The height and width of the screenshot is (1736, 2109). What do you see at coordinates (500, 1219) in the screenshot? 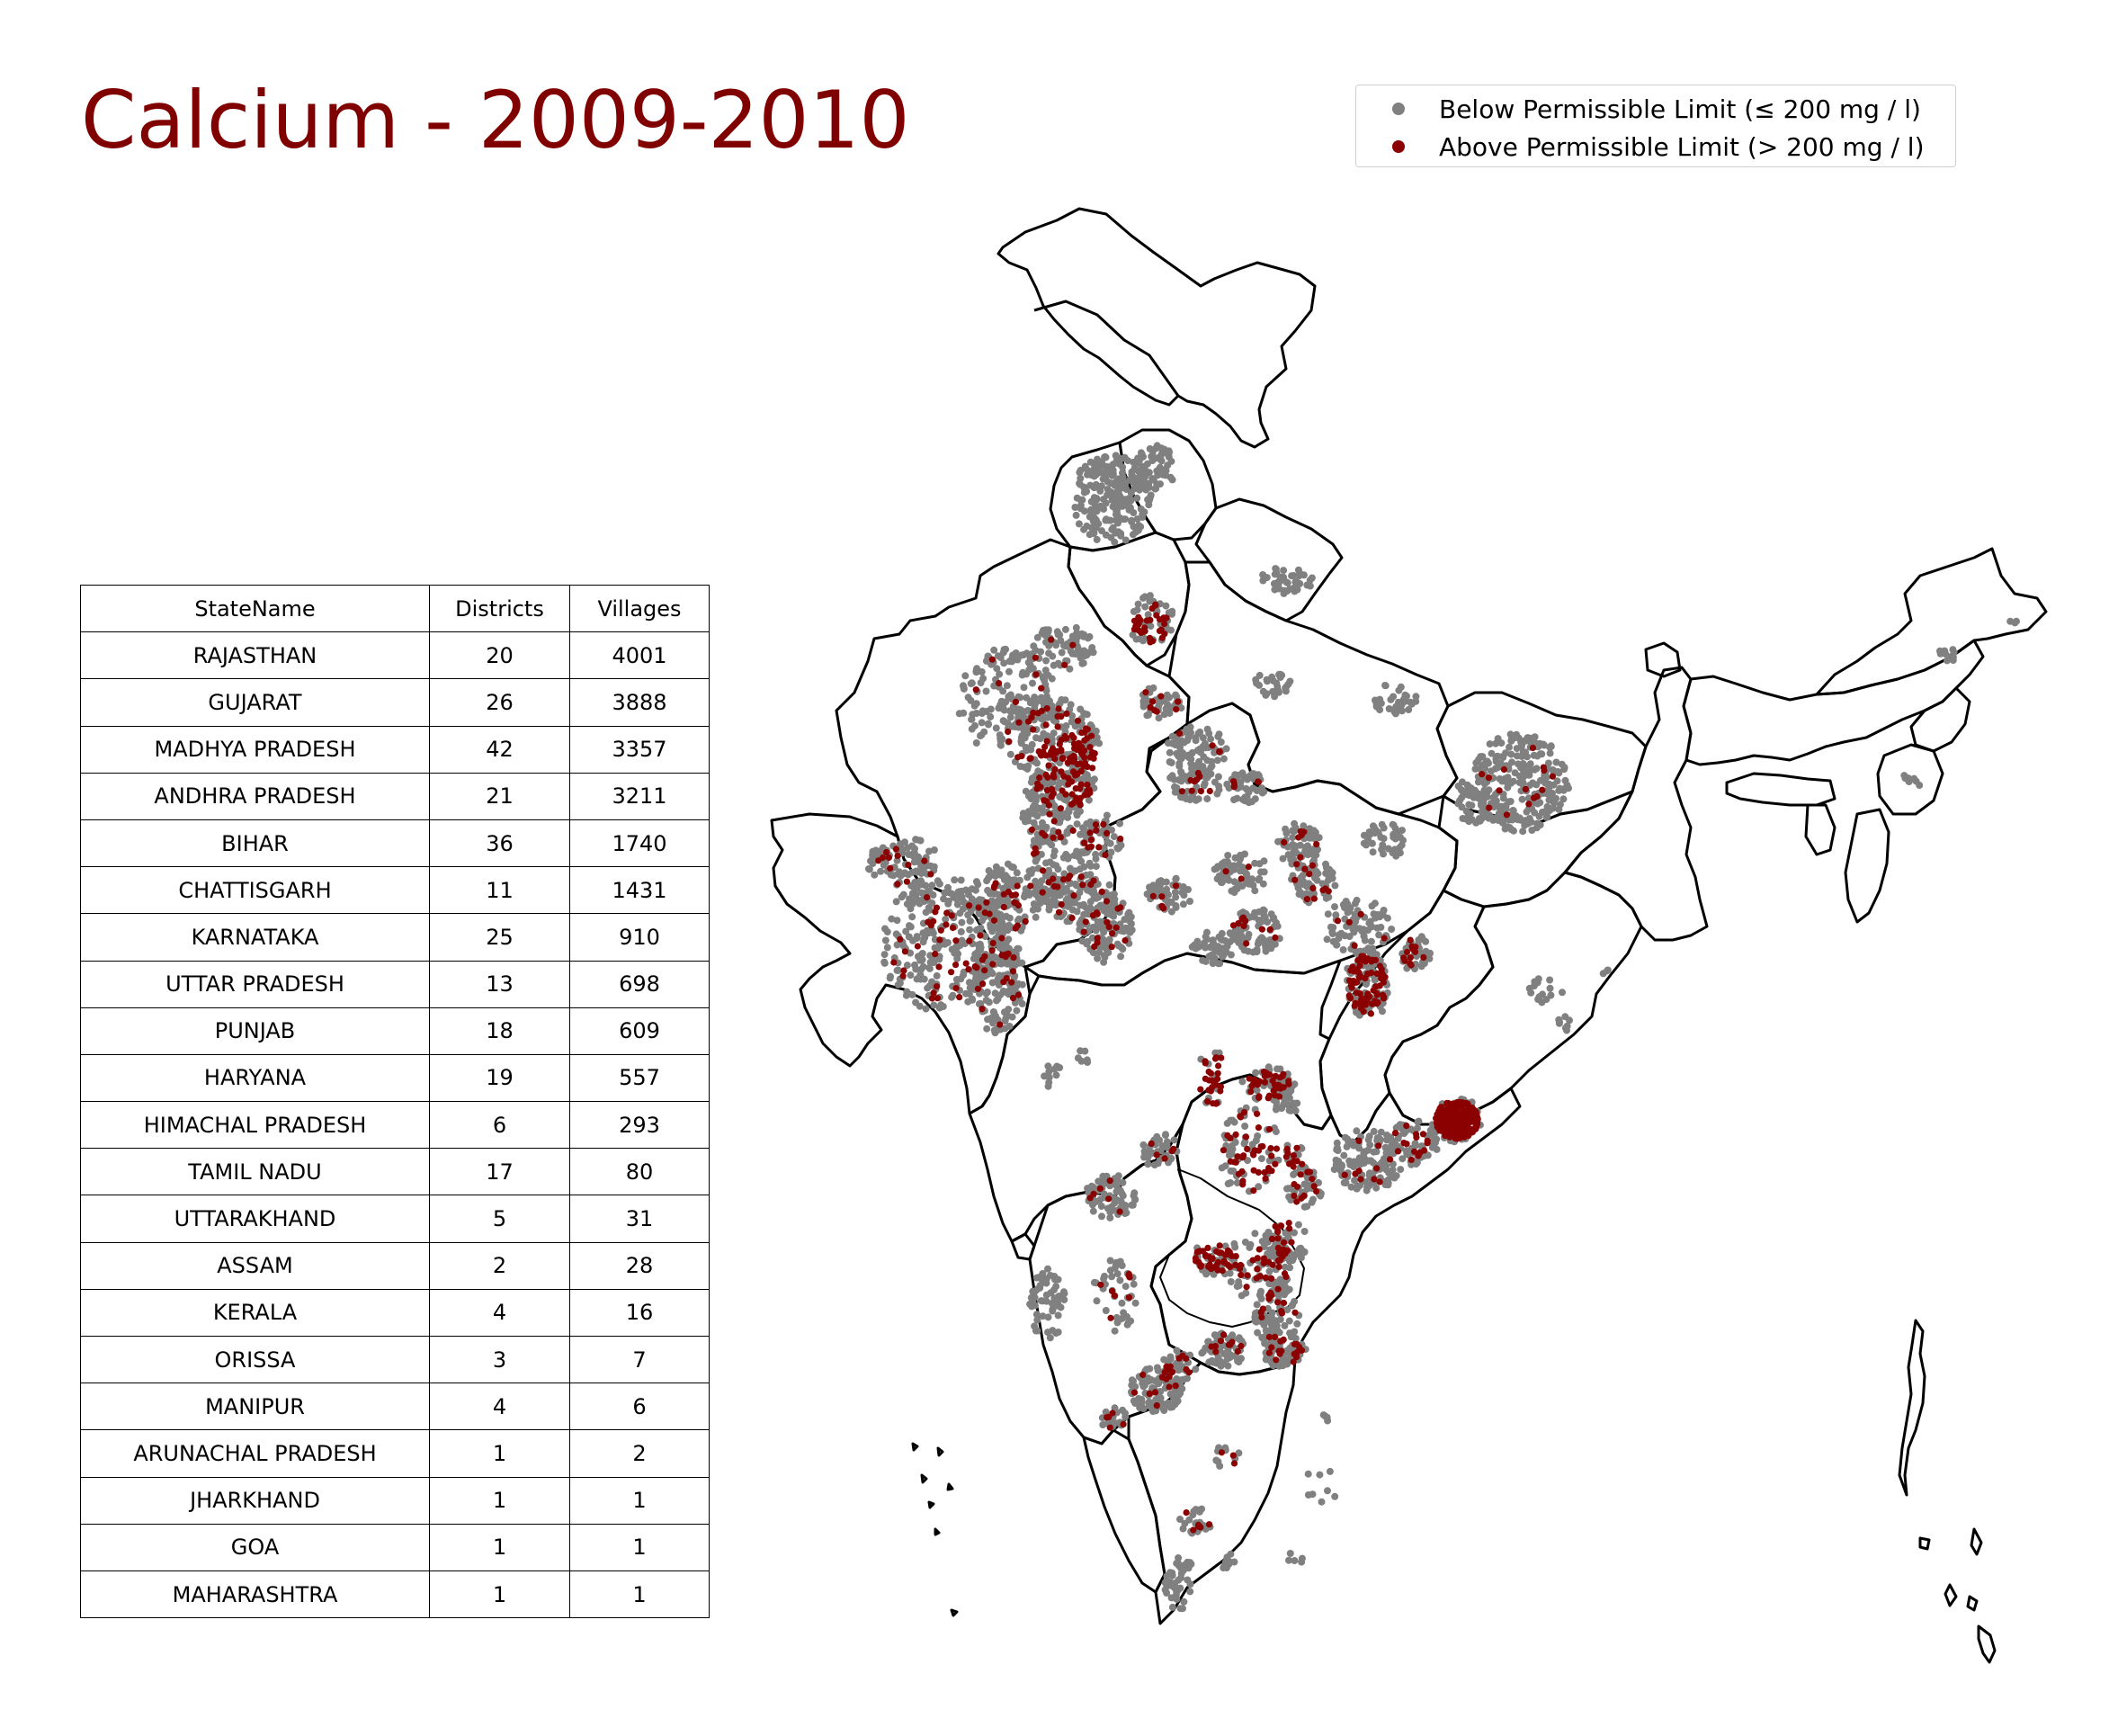
I see `districts-cell: 5` at bounding box center [500, 1219].